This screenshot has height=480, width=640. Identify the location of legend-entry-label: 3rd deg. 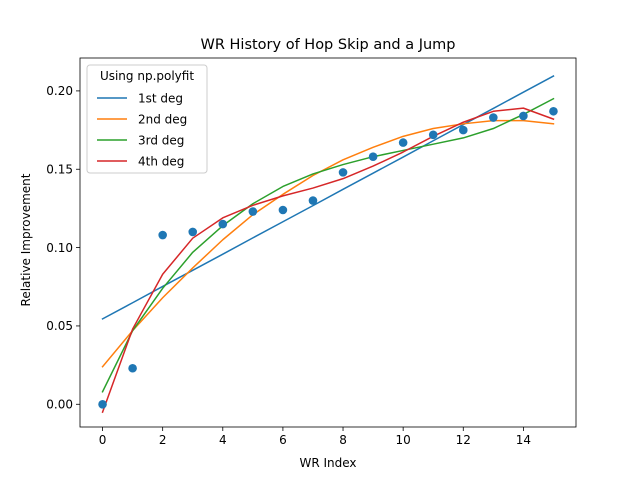
(161, 140).